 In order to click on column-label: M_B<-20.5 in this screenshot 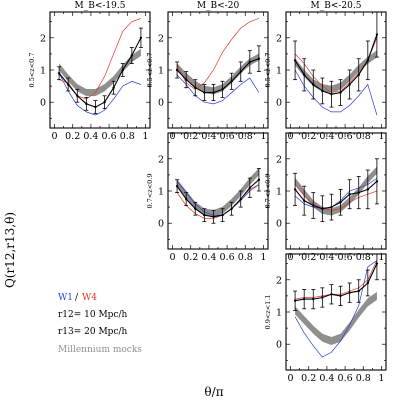, I will do `click(336, 6)`.